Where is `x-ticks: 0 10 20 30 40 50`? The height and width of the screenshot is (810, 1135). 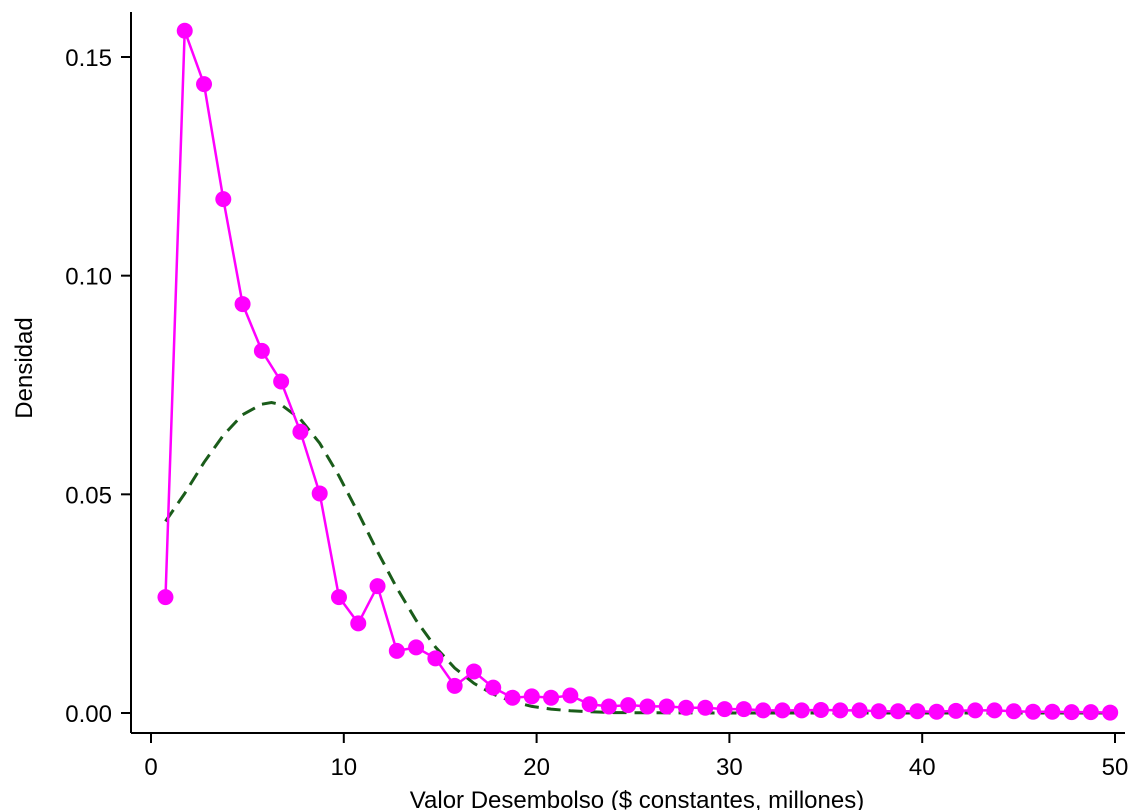 x-ticks: 0 10 20 30 40 50 is located at coordinates (636, 757).